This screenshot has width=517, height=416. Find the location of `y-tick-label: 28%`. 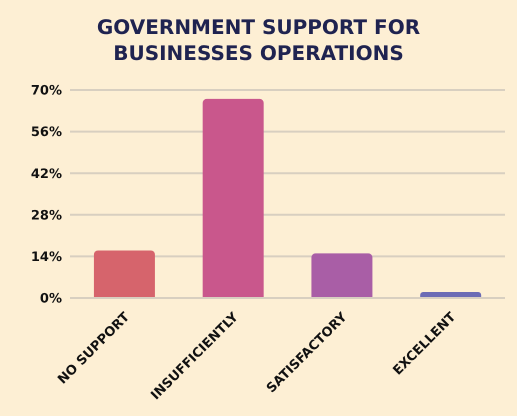

y-tick-label: 28% is located at coordinates (46, 216).